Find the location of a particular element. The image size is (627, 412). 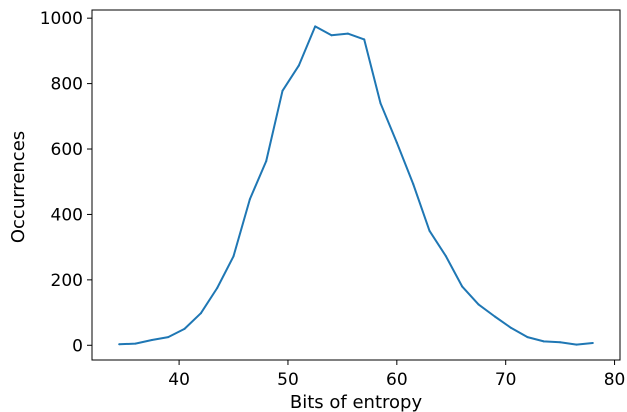

x-axis-label: Bits of entropy is located at coordinates (356, 402).